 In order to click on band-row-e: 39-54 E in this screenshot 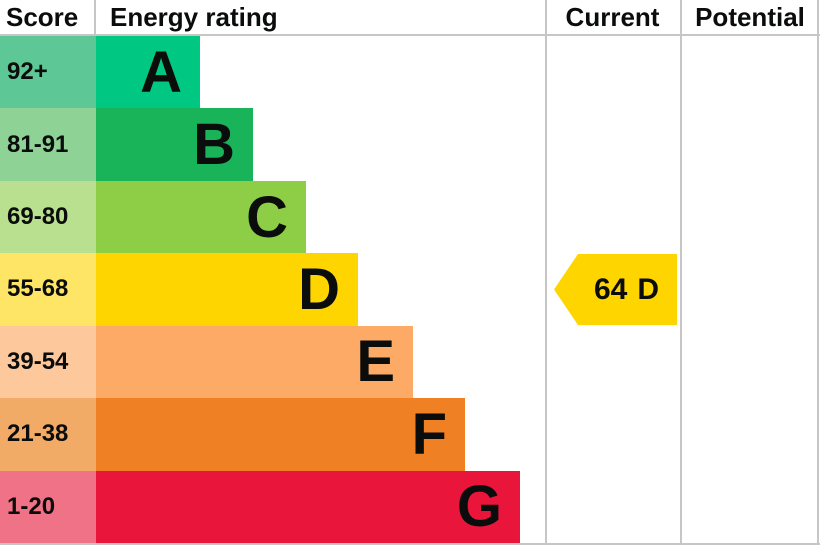, I will do `click(410, 362)`.